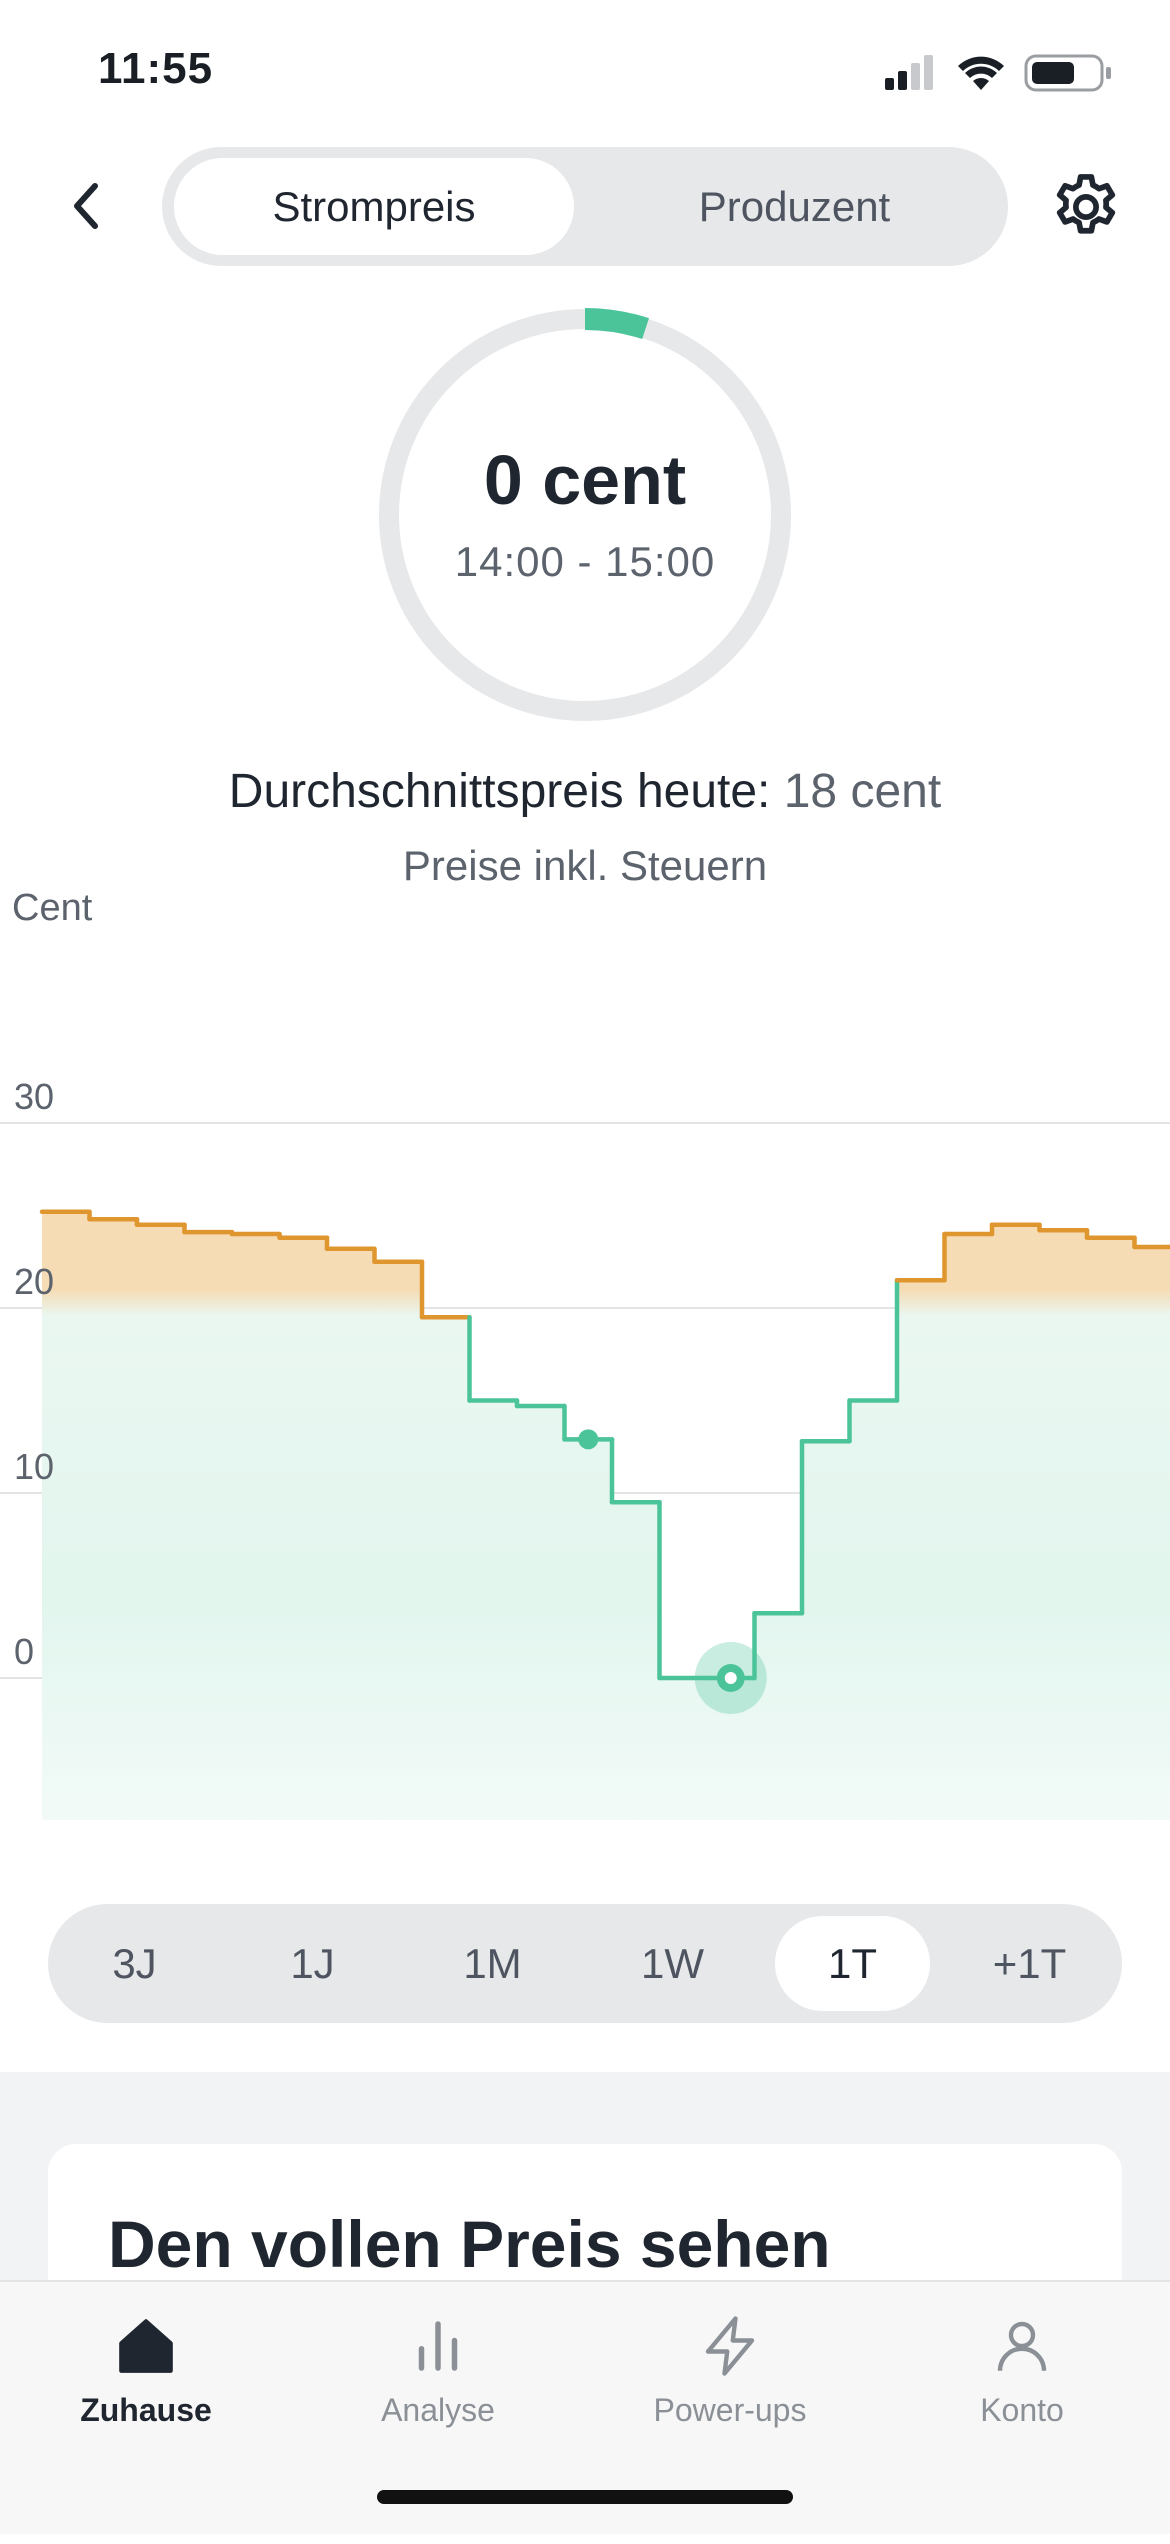 The height and width of the screenshot is (2544, 1170). Describe the element at coordinates (40, 1818) in the screenshot. I see `y-tick-label: -10` at that location.